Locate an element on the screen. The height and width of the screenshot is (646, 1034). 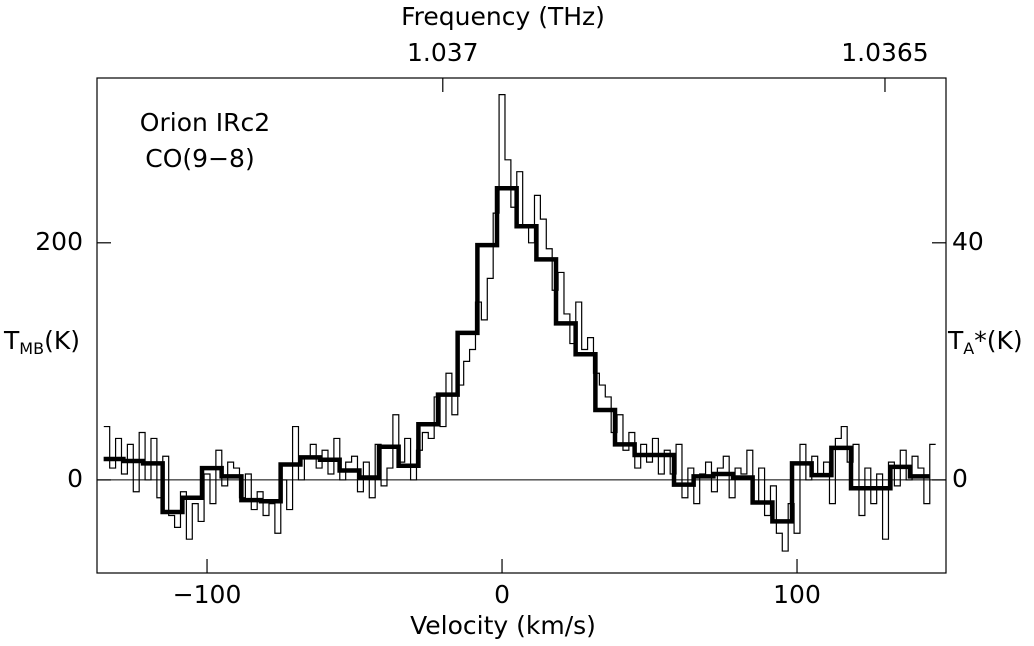
y-label-symbol: T is located at coordinates (11, 340).